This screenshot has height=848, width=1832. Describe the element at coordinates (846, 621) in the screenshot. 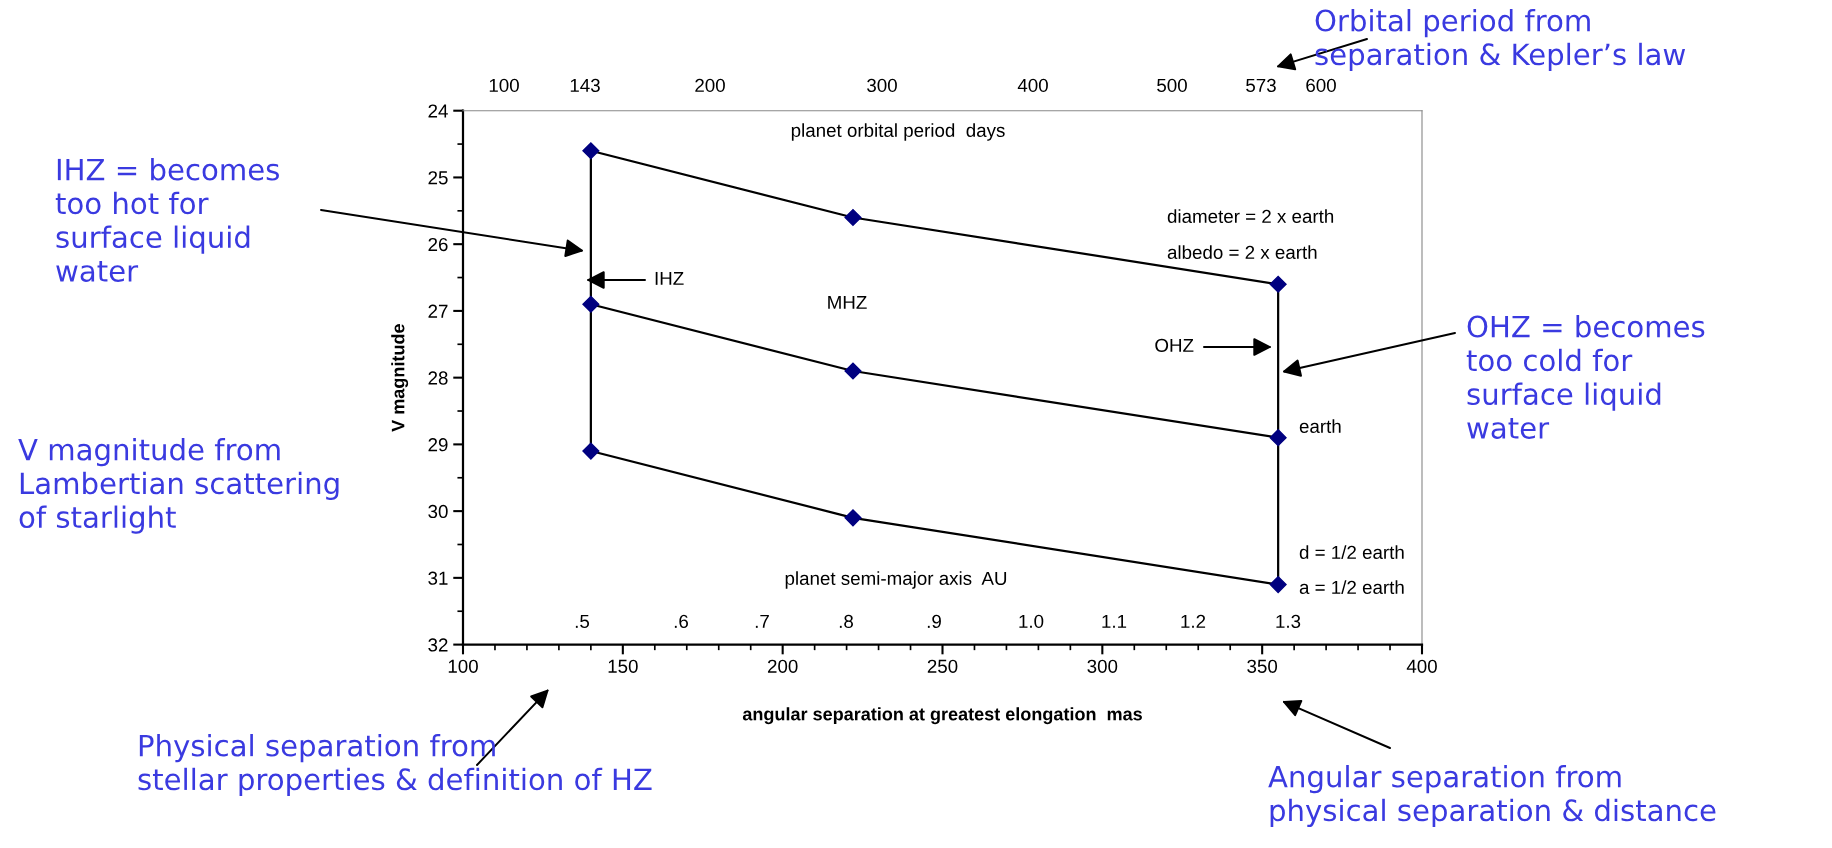

I see `annotation: .8` at that location.